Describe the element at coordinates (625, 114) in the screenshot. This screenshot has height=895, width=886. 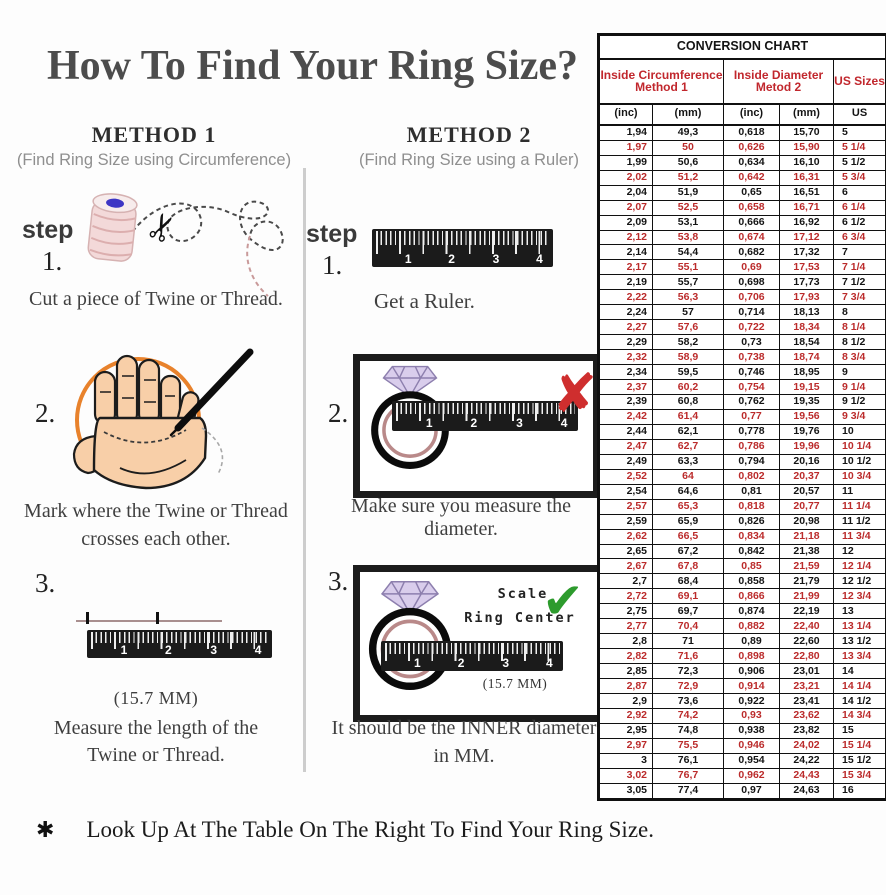
I see `sub-header: (inc)` at that location.